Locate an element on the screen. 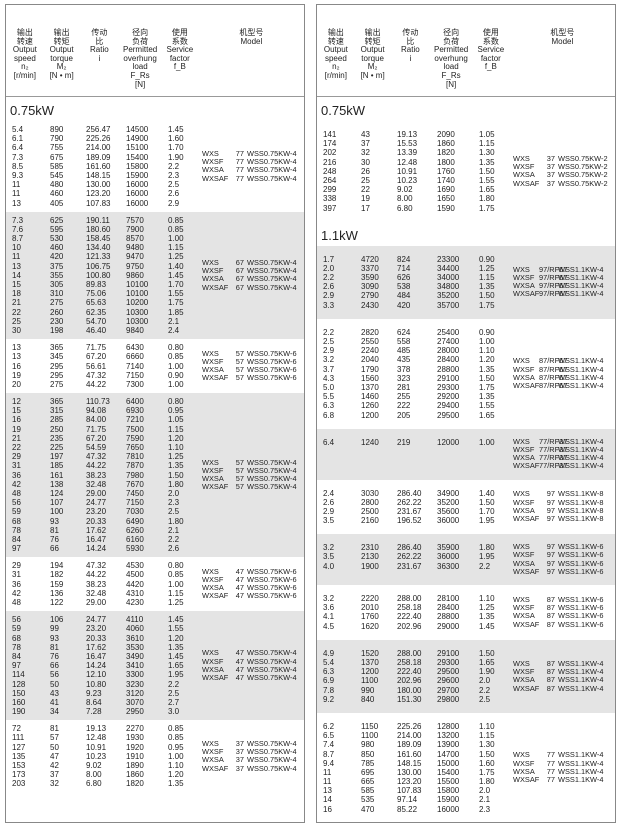 The width and height of the screenshot is (624, 827). model-row: WXSF 47 WSS0.75KW-4 is located at coordinates (249, 661).